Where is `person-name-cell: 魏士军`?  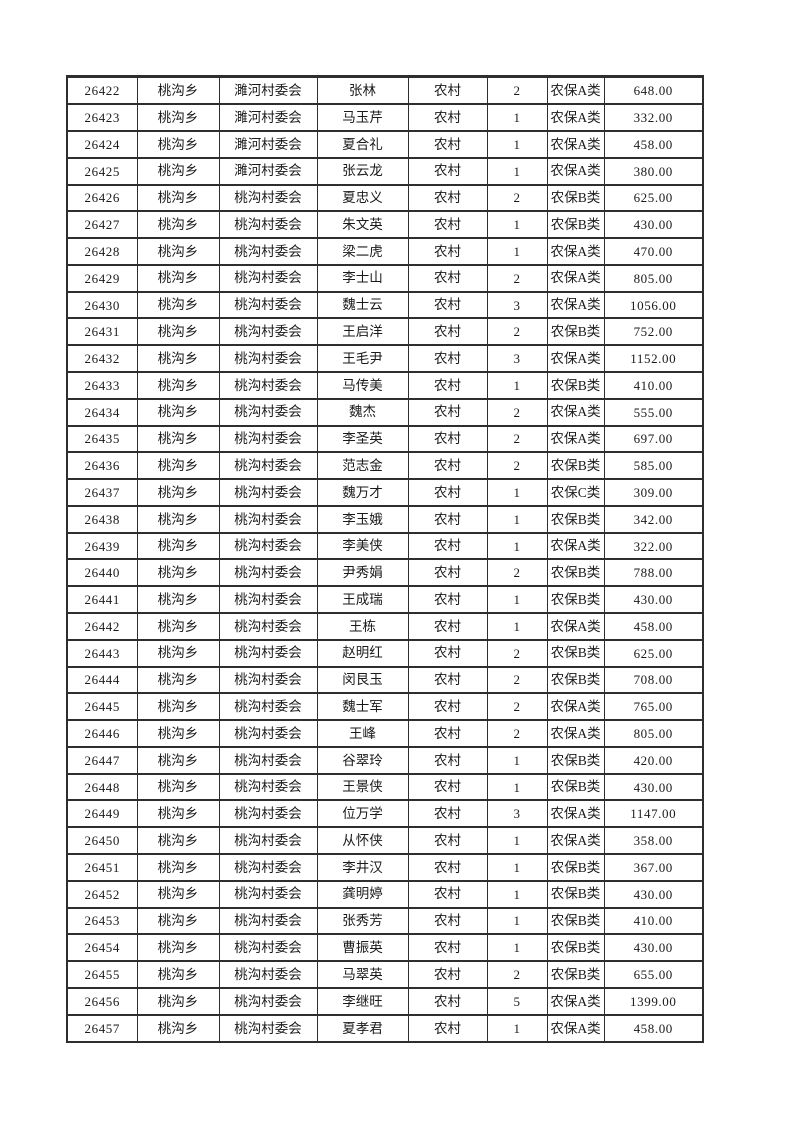
person-name-cell: 魏士军 is located at coordinates (362, 707).